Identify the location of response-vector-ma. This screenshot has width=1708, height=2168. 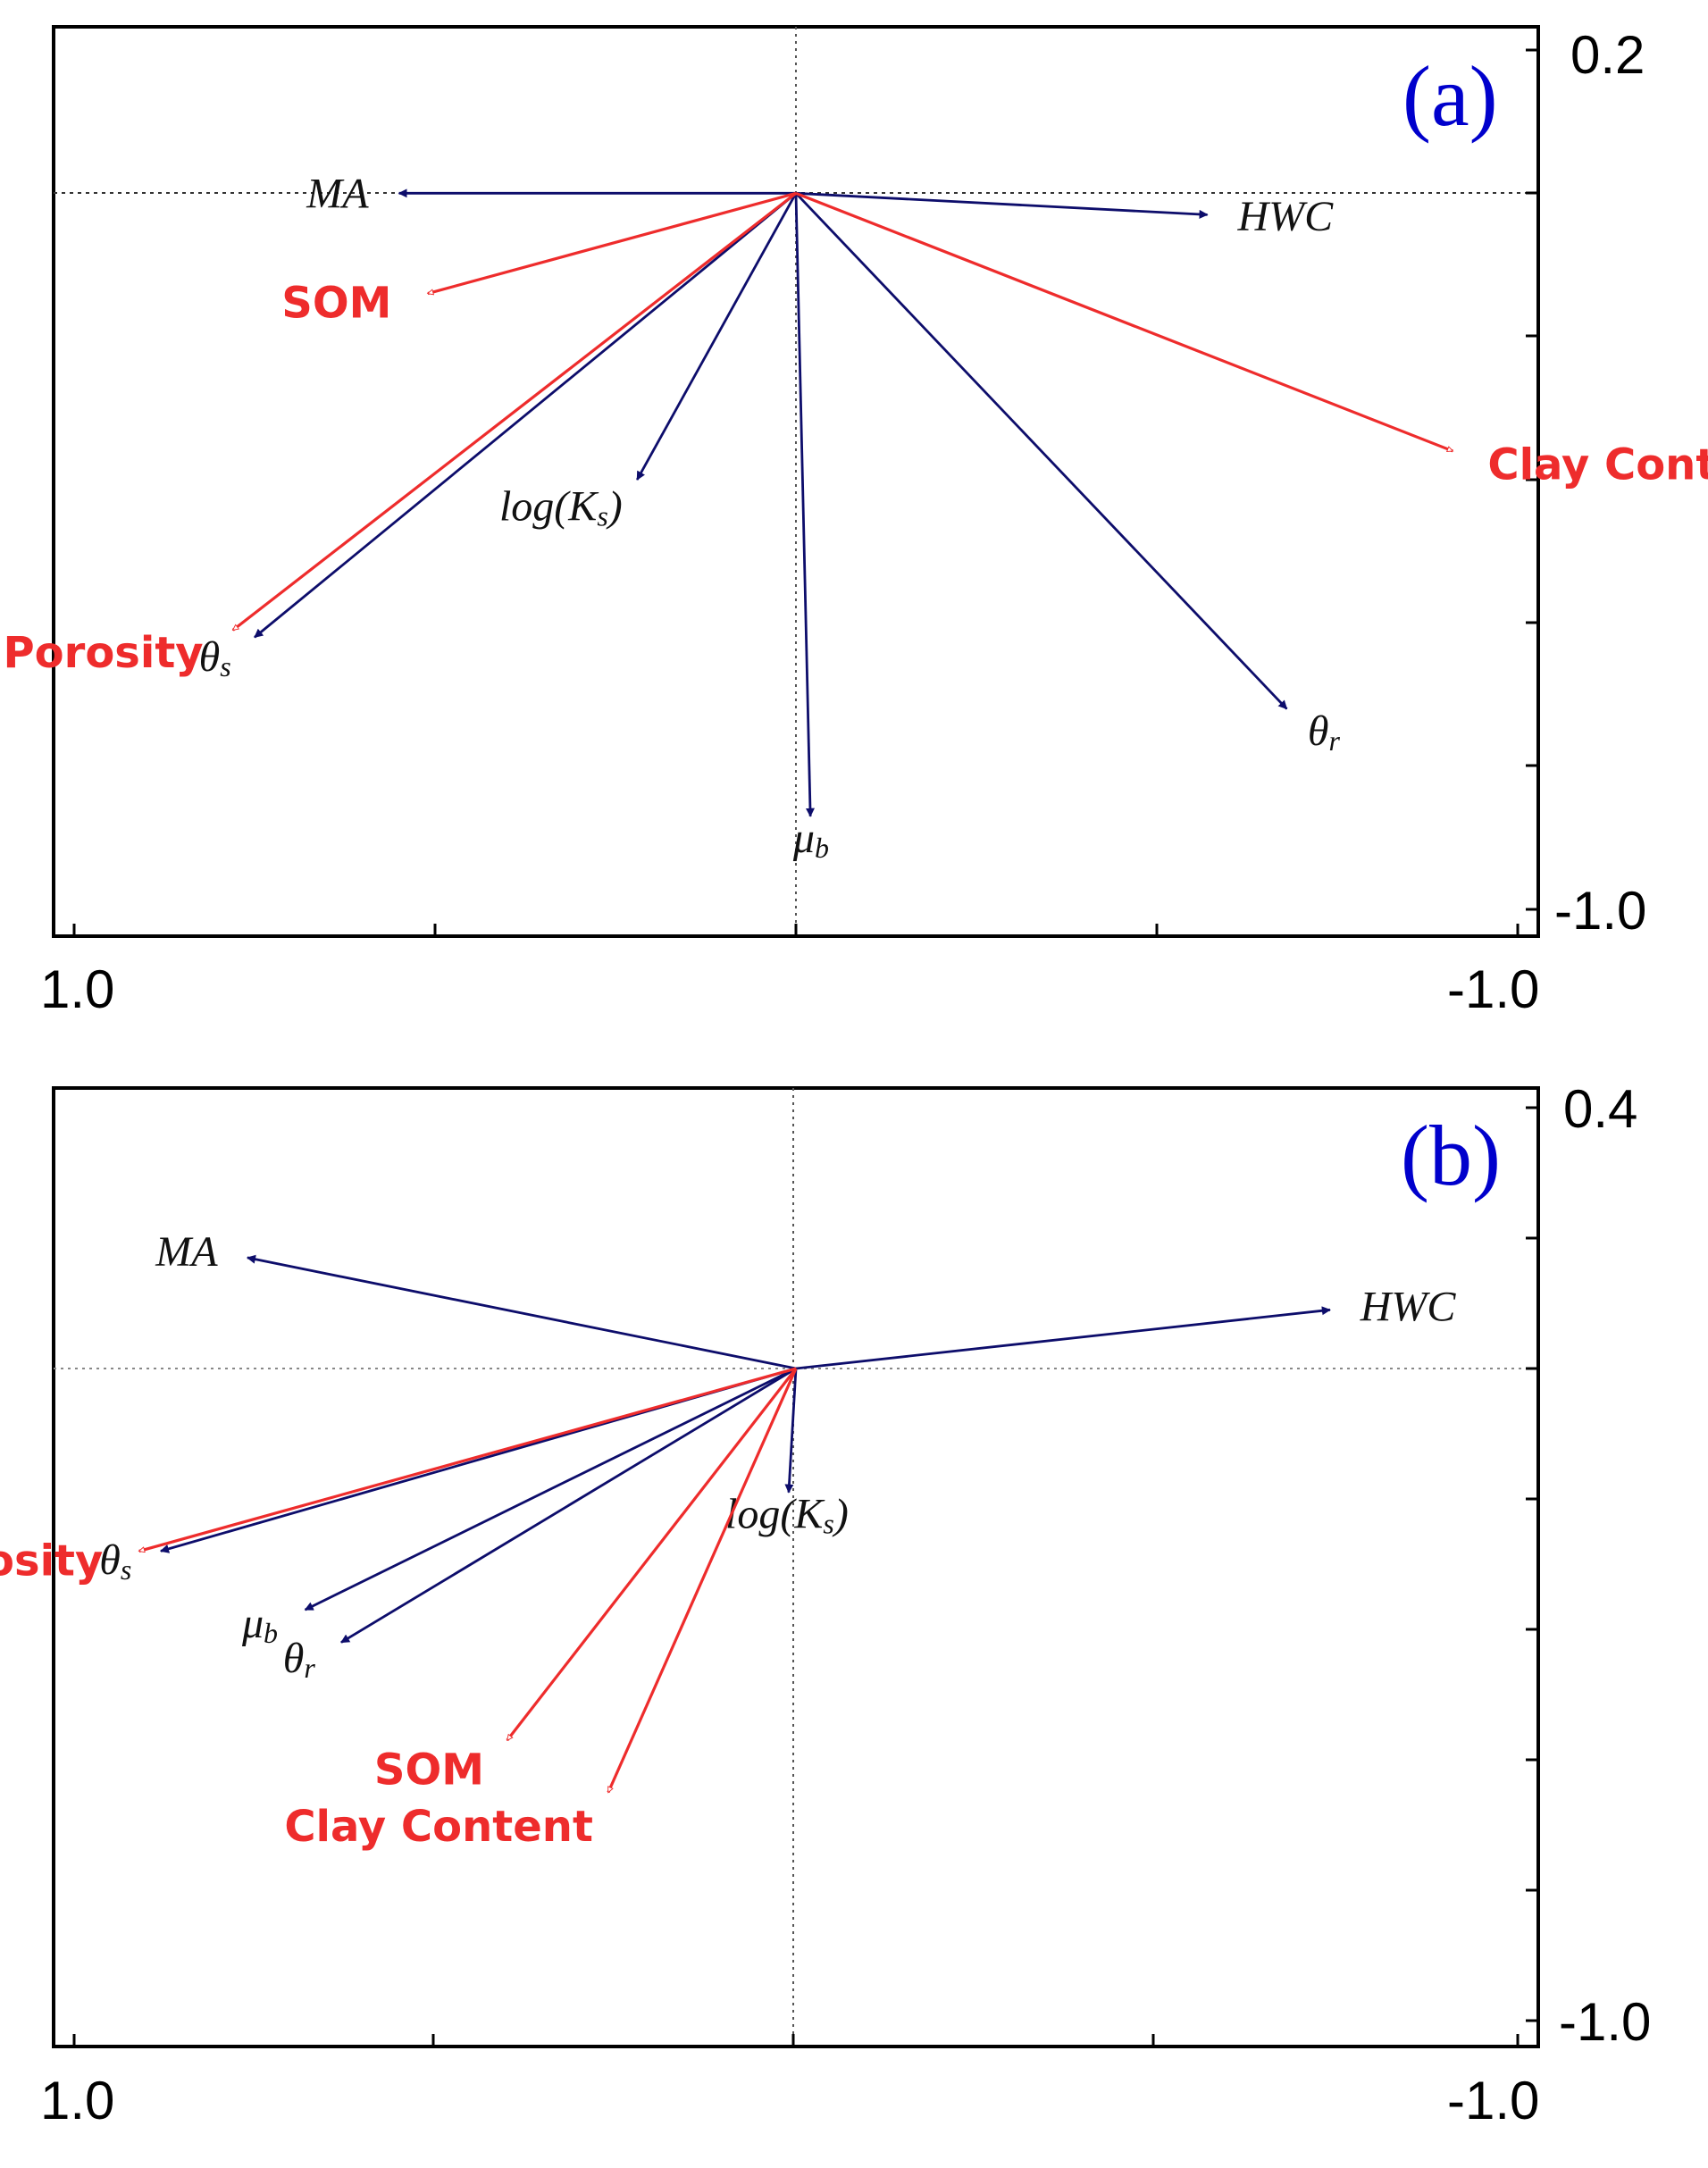
(521, 1312).